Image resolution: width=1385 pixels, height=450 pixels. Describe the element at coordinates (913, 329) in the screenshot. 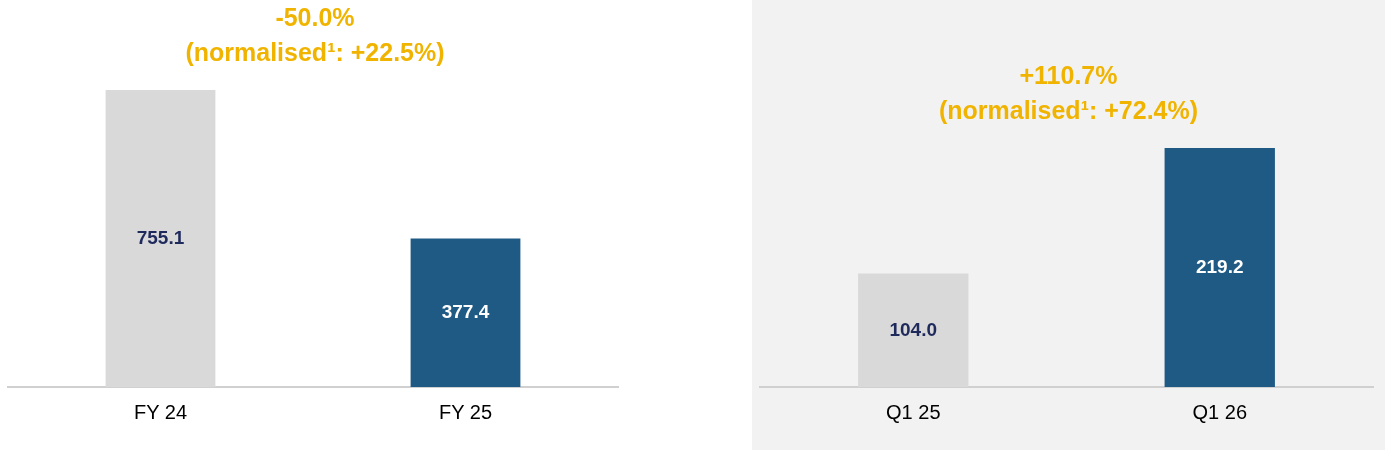

I see `data-label: 104.0` at that location.